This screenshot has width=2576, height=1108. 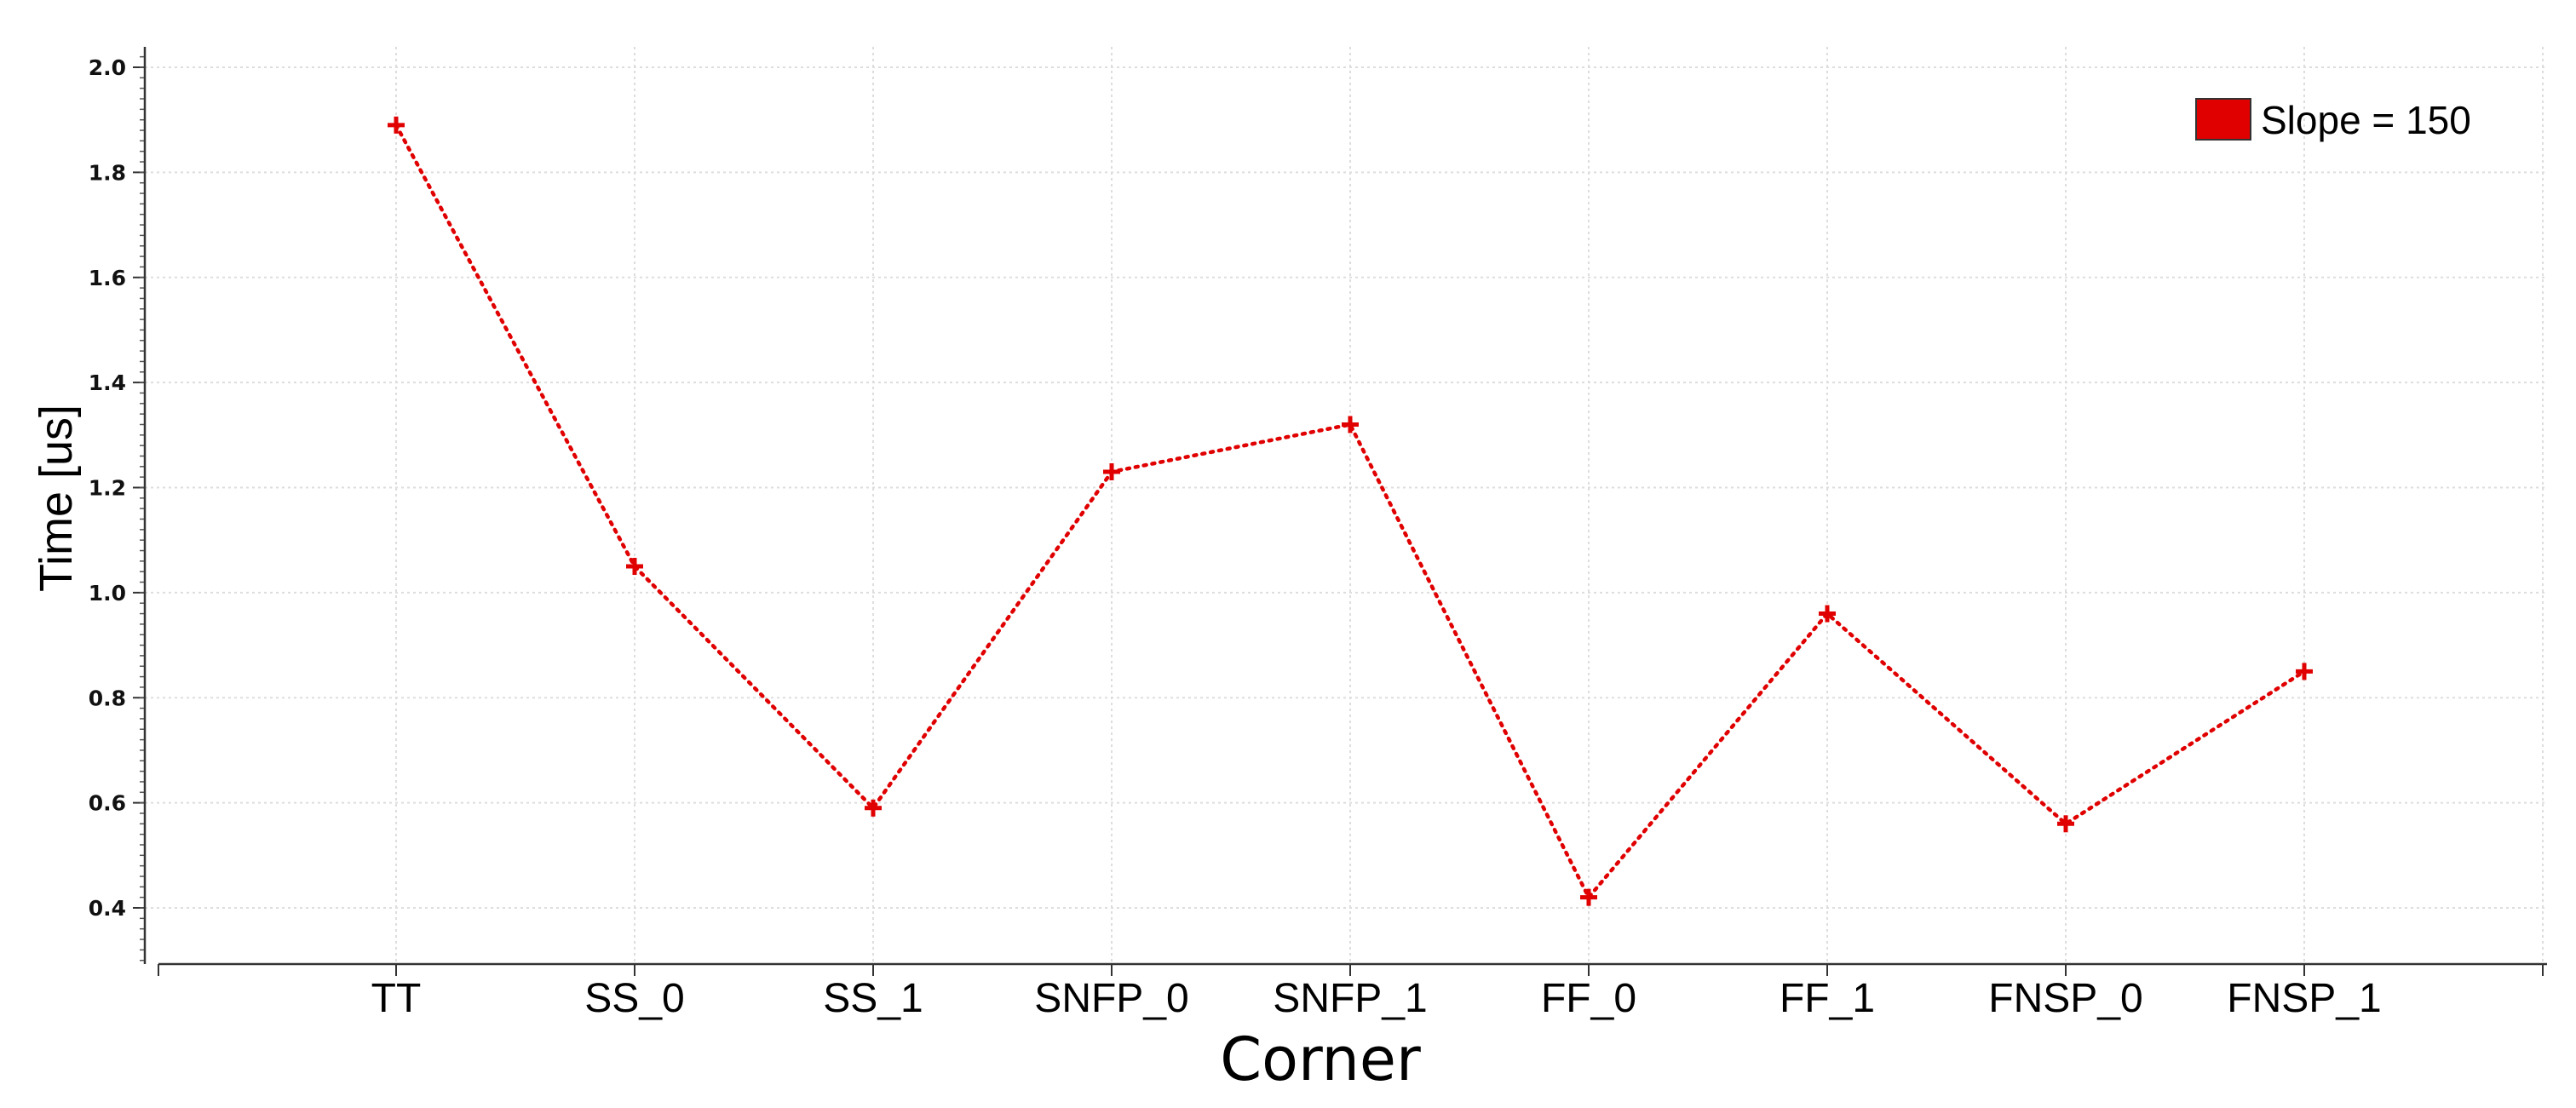 I want to click on y-tick-label: 1.8, so click(x=108, y=172).